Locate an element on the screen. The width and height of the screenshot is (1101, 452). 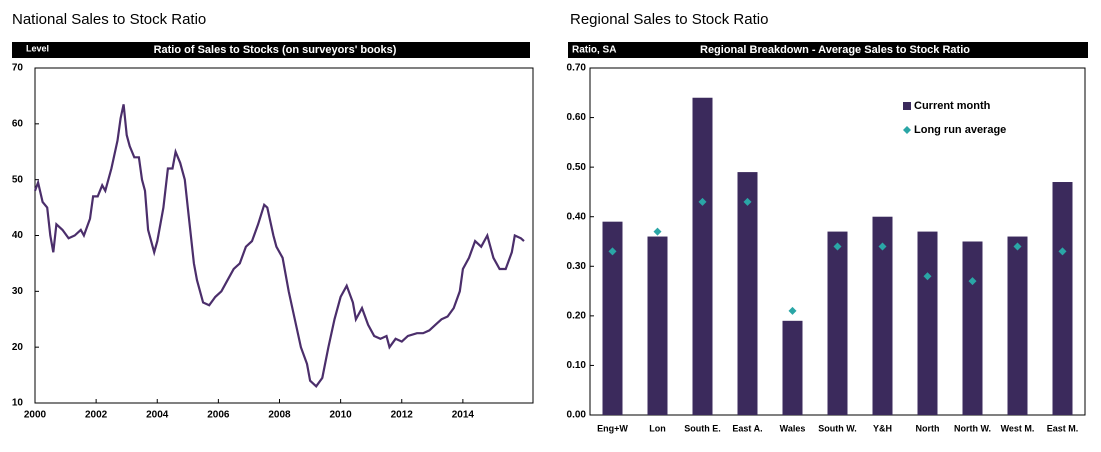
x-tick-label: 2006 is located at coordinates (218, 415).